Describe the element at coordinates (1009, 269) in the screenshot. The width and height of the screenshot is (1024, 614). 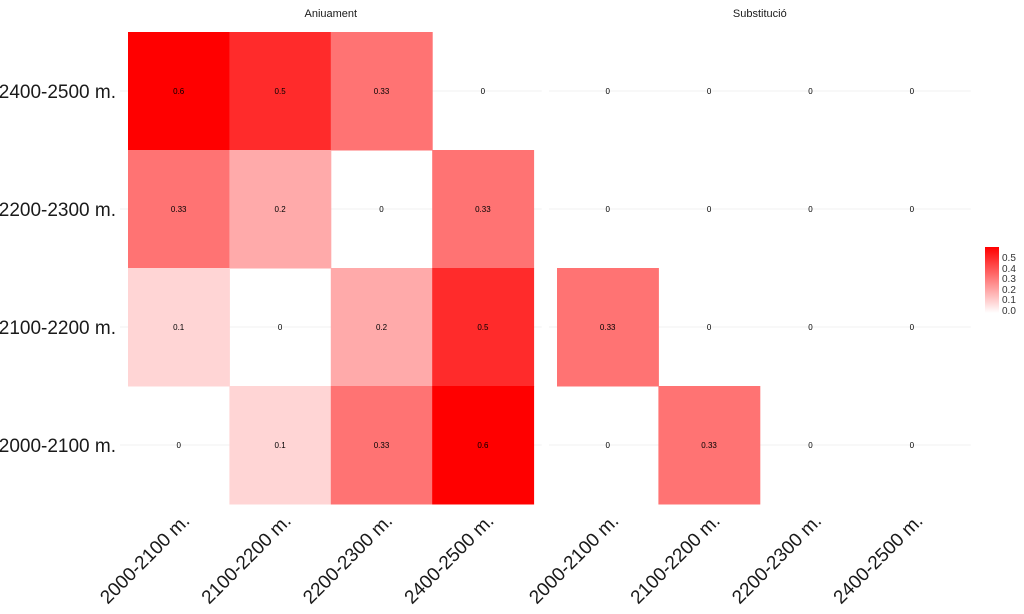
I see `legend-tick: 0.4` at that location.